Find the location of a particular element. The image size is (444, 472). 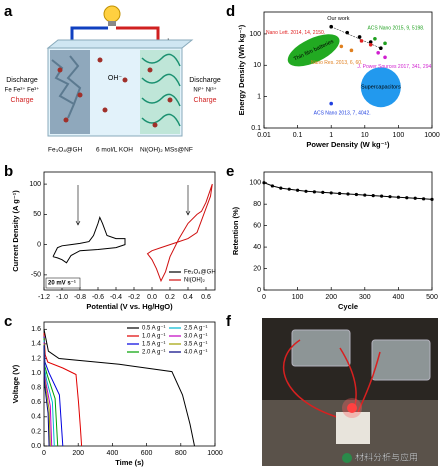

x-tick-label: 0.1 is located at coordinates (298, 135).